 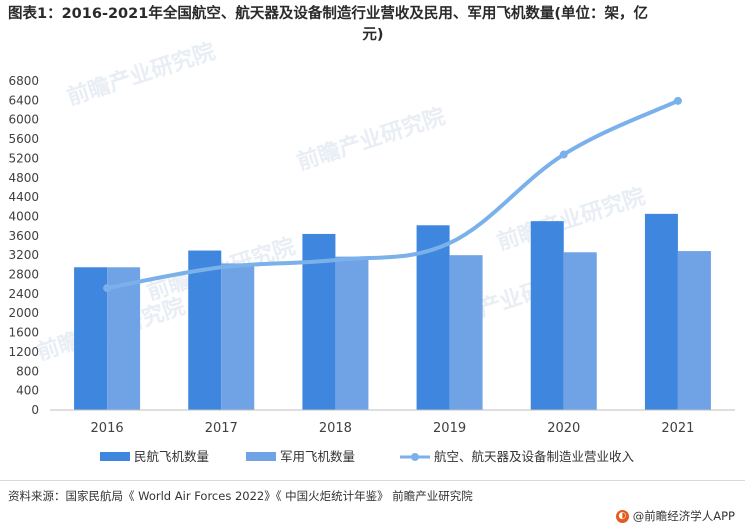 What do you see at coordinates (23, 236) in the screenshot?
I see `y-tick-label: 3600` at bounding box center [23, 236].